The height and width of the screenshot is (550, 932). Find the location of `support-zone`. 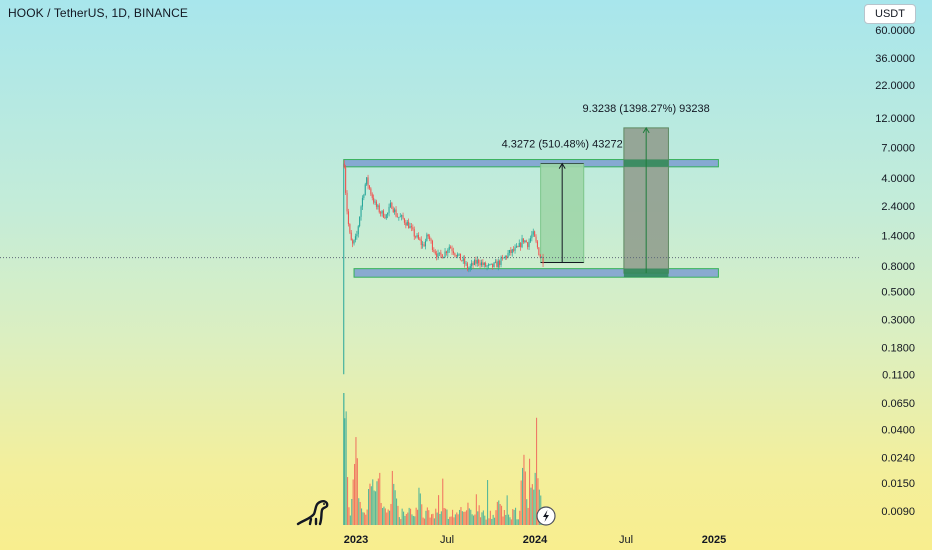

support-zone is located at coordinates (536, 273).